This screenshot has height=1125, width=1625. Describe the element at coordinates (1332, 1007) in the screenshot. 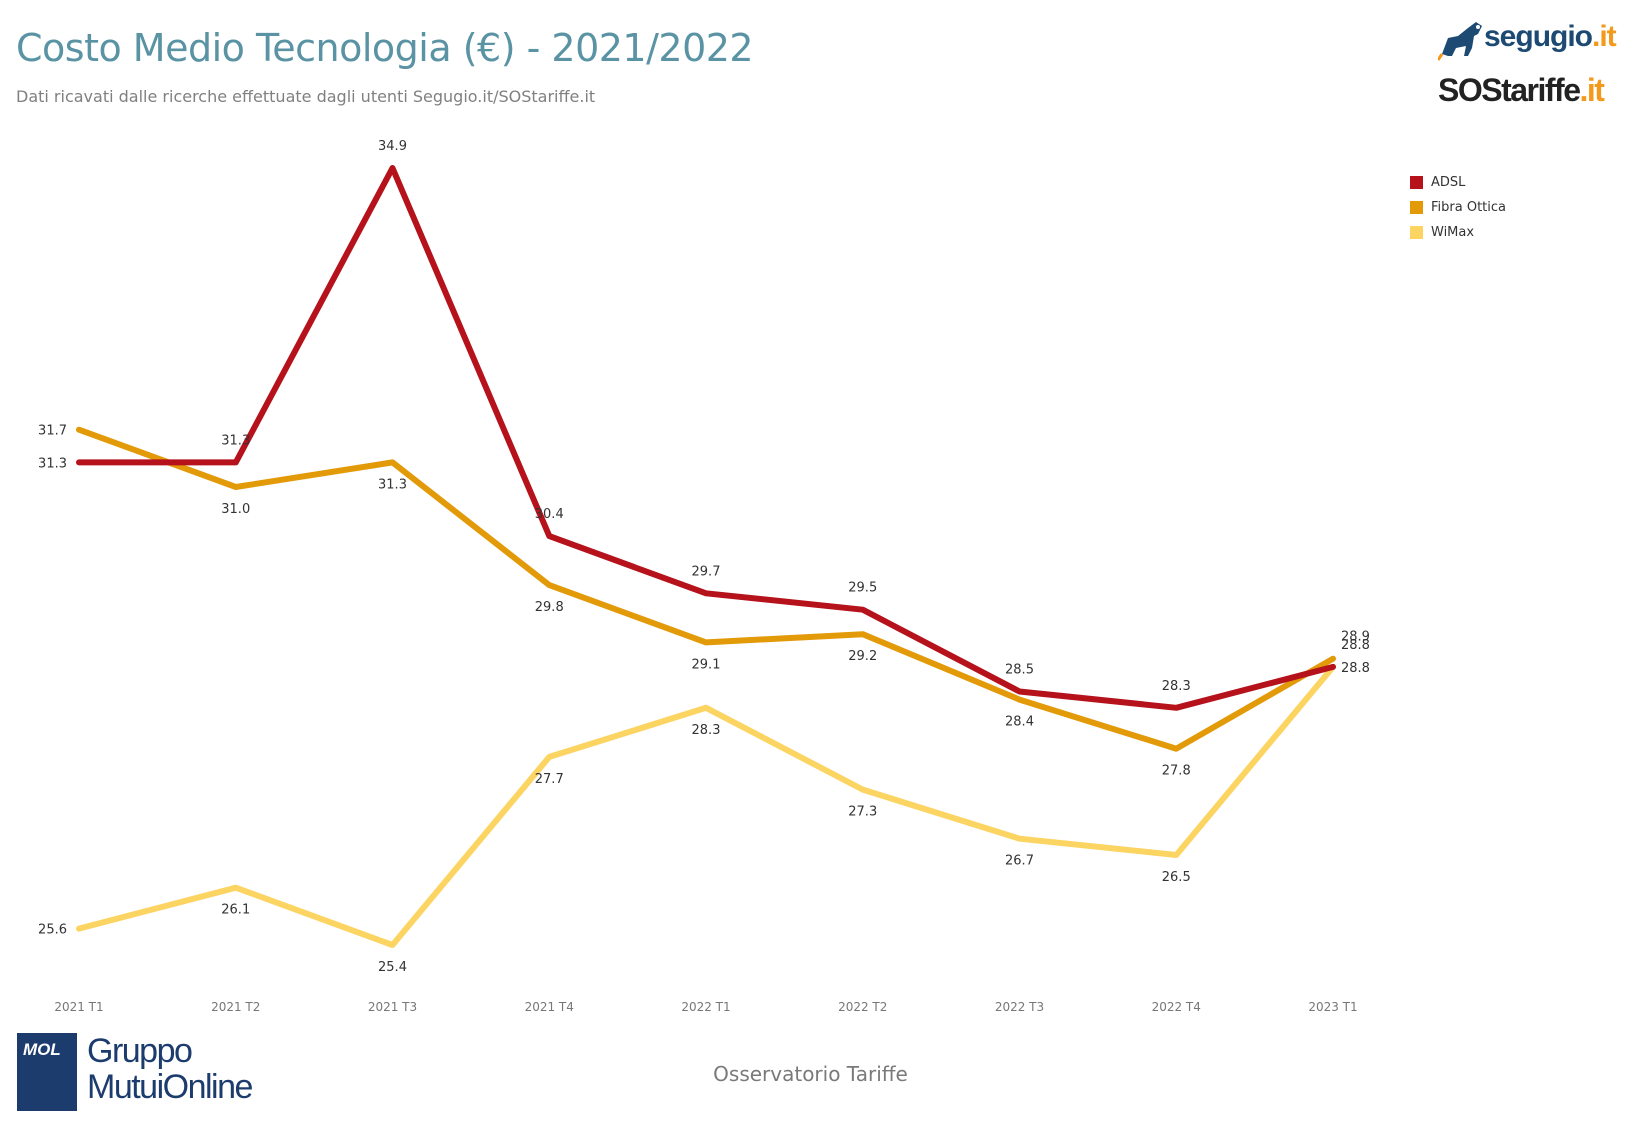

I see `x-tick-label: 2023 T1` at that location.